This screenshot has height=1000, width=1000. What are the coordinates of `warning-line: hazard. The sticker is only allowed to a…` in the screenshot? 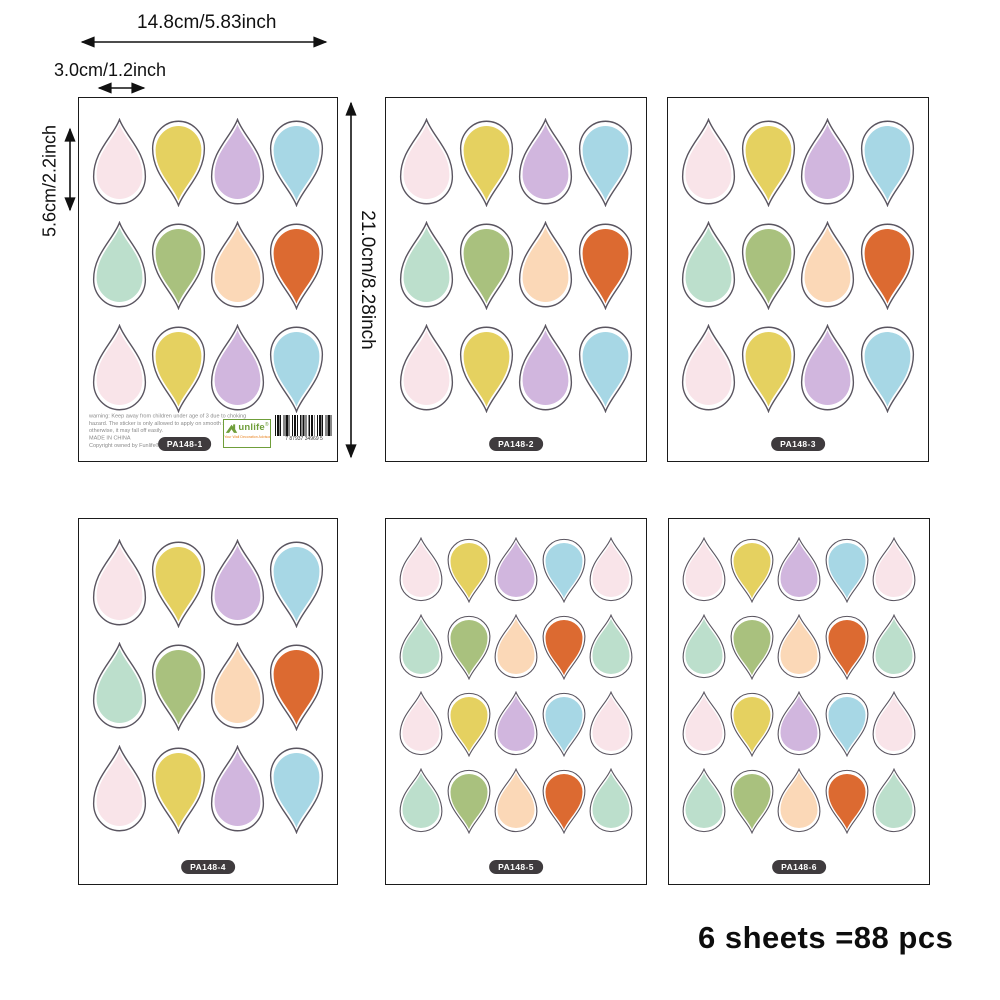 It's located at (166, 423).